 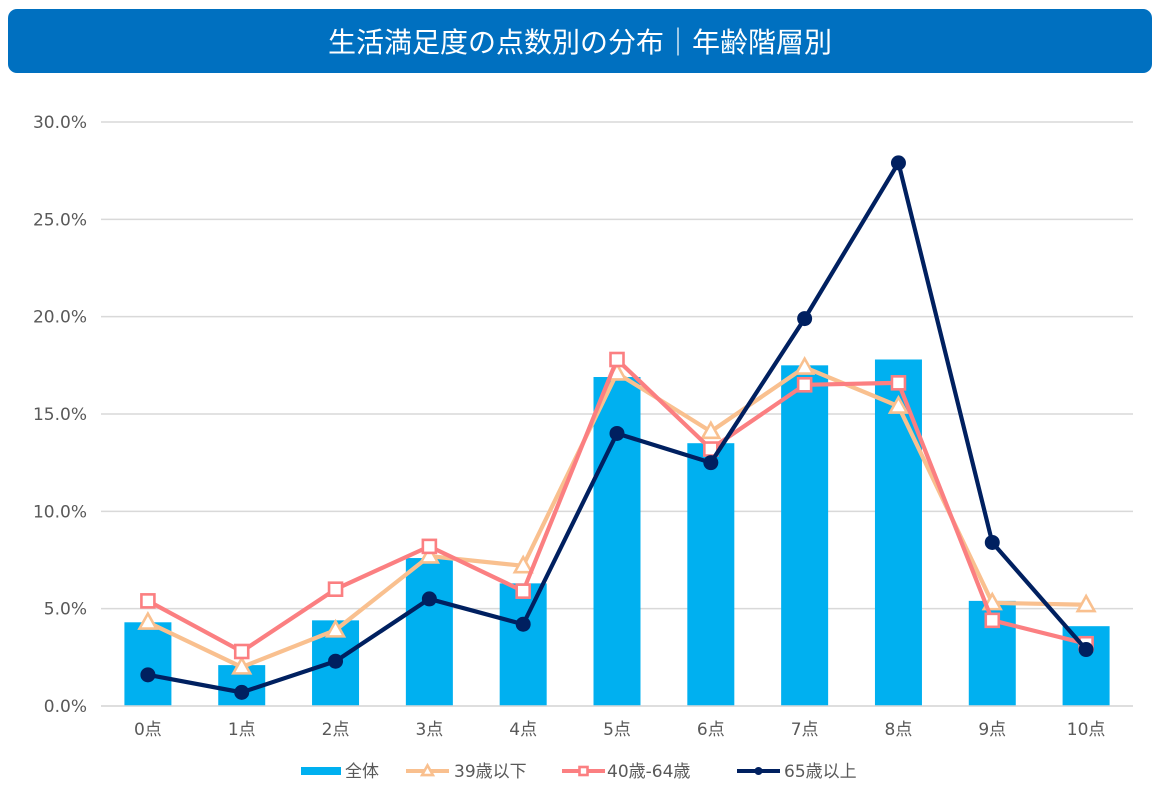 What do you see at coordinates (60, 512) in the screenshot?
I see `y-tick-label: 10.0%` at bounding box center [60, 512].